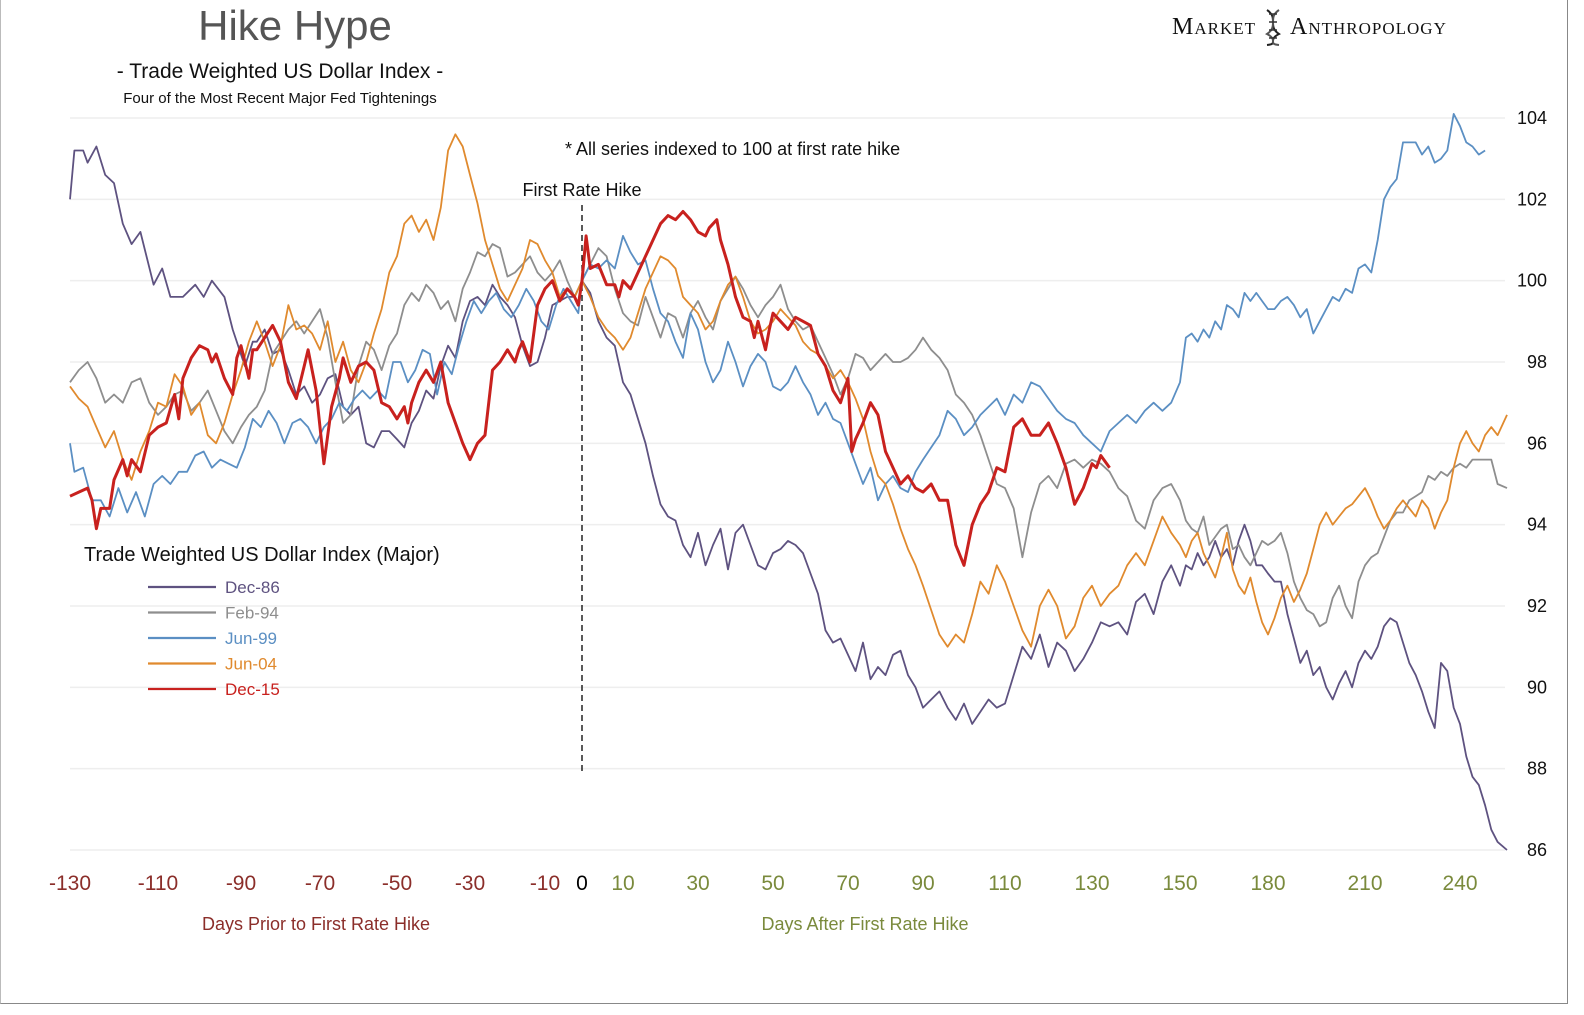  I want to click on y-axis-ticks: 86 88 90 92 94 96 98 100 102 104, so click(1532, 484).